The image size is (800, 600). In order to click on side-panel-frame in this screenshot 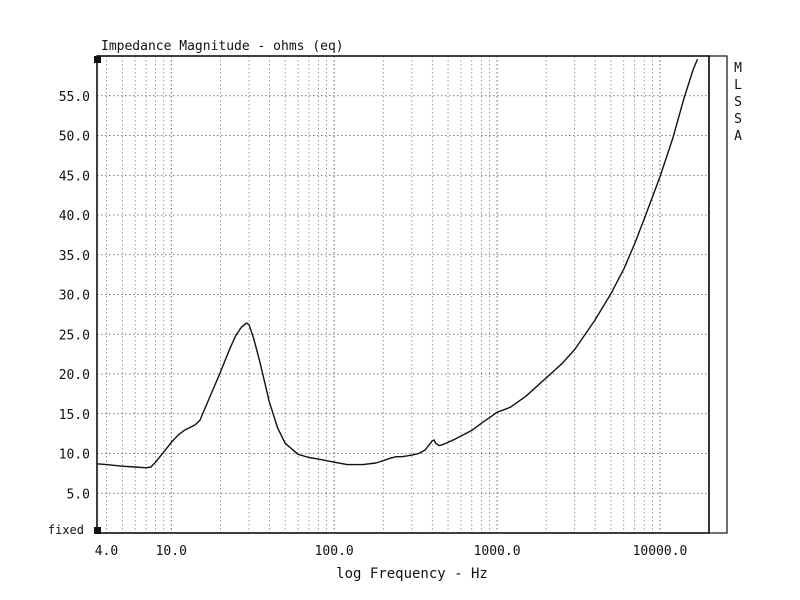, I will do `click(718, 294)`.